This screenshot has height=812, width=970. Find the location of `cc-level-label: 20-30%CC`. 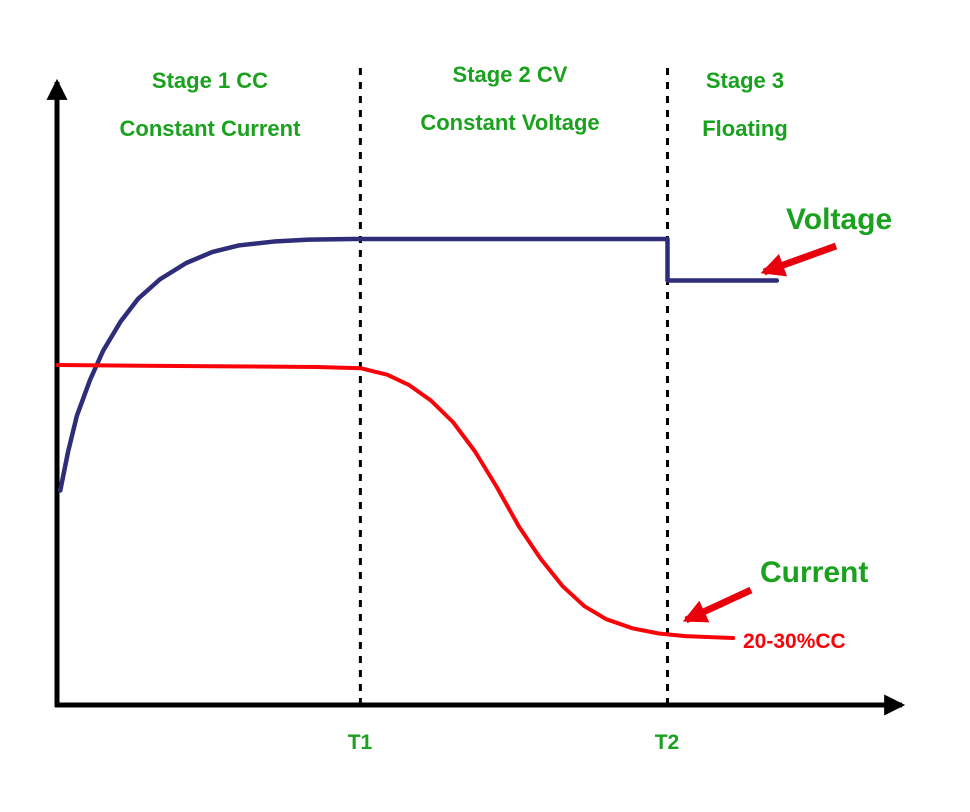

cc-level-label: 20-30%CC is located at coordinates (794, 641).